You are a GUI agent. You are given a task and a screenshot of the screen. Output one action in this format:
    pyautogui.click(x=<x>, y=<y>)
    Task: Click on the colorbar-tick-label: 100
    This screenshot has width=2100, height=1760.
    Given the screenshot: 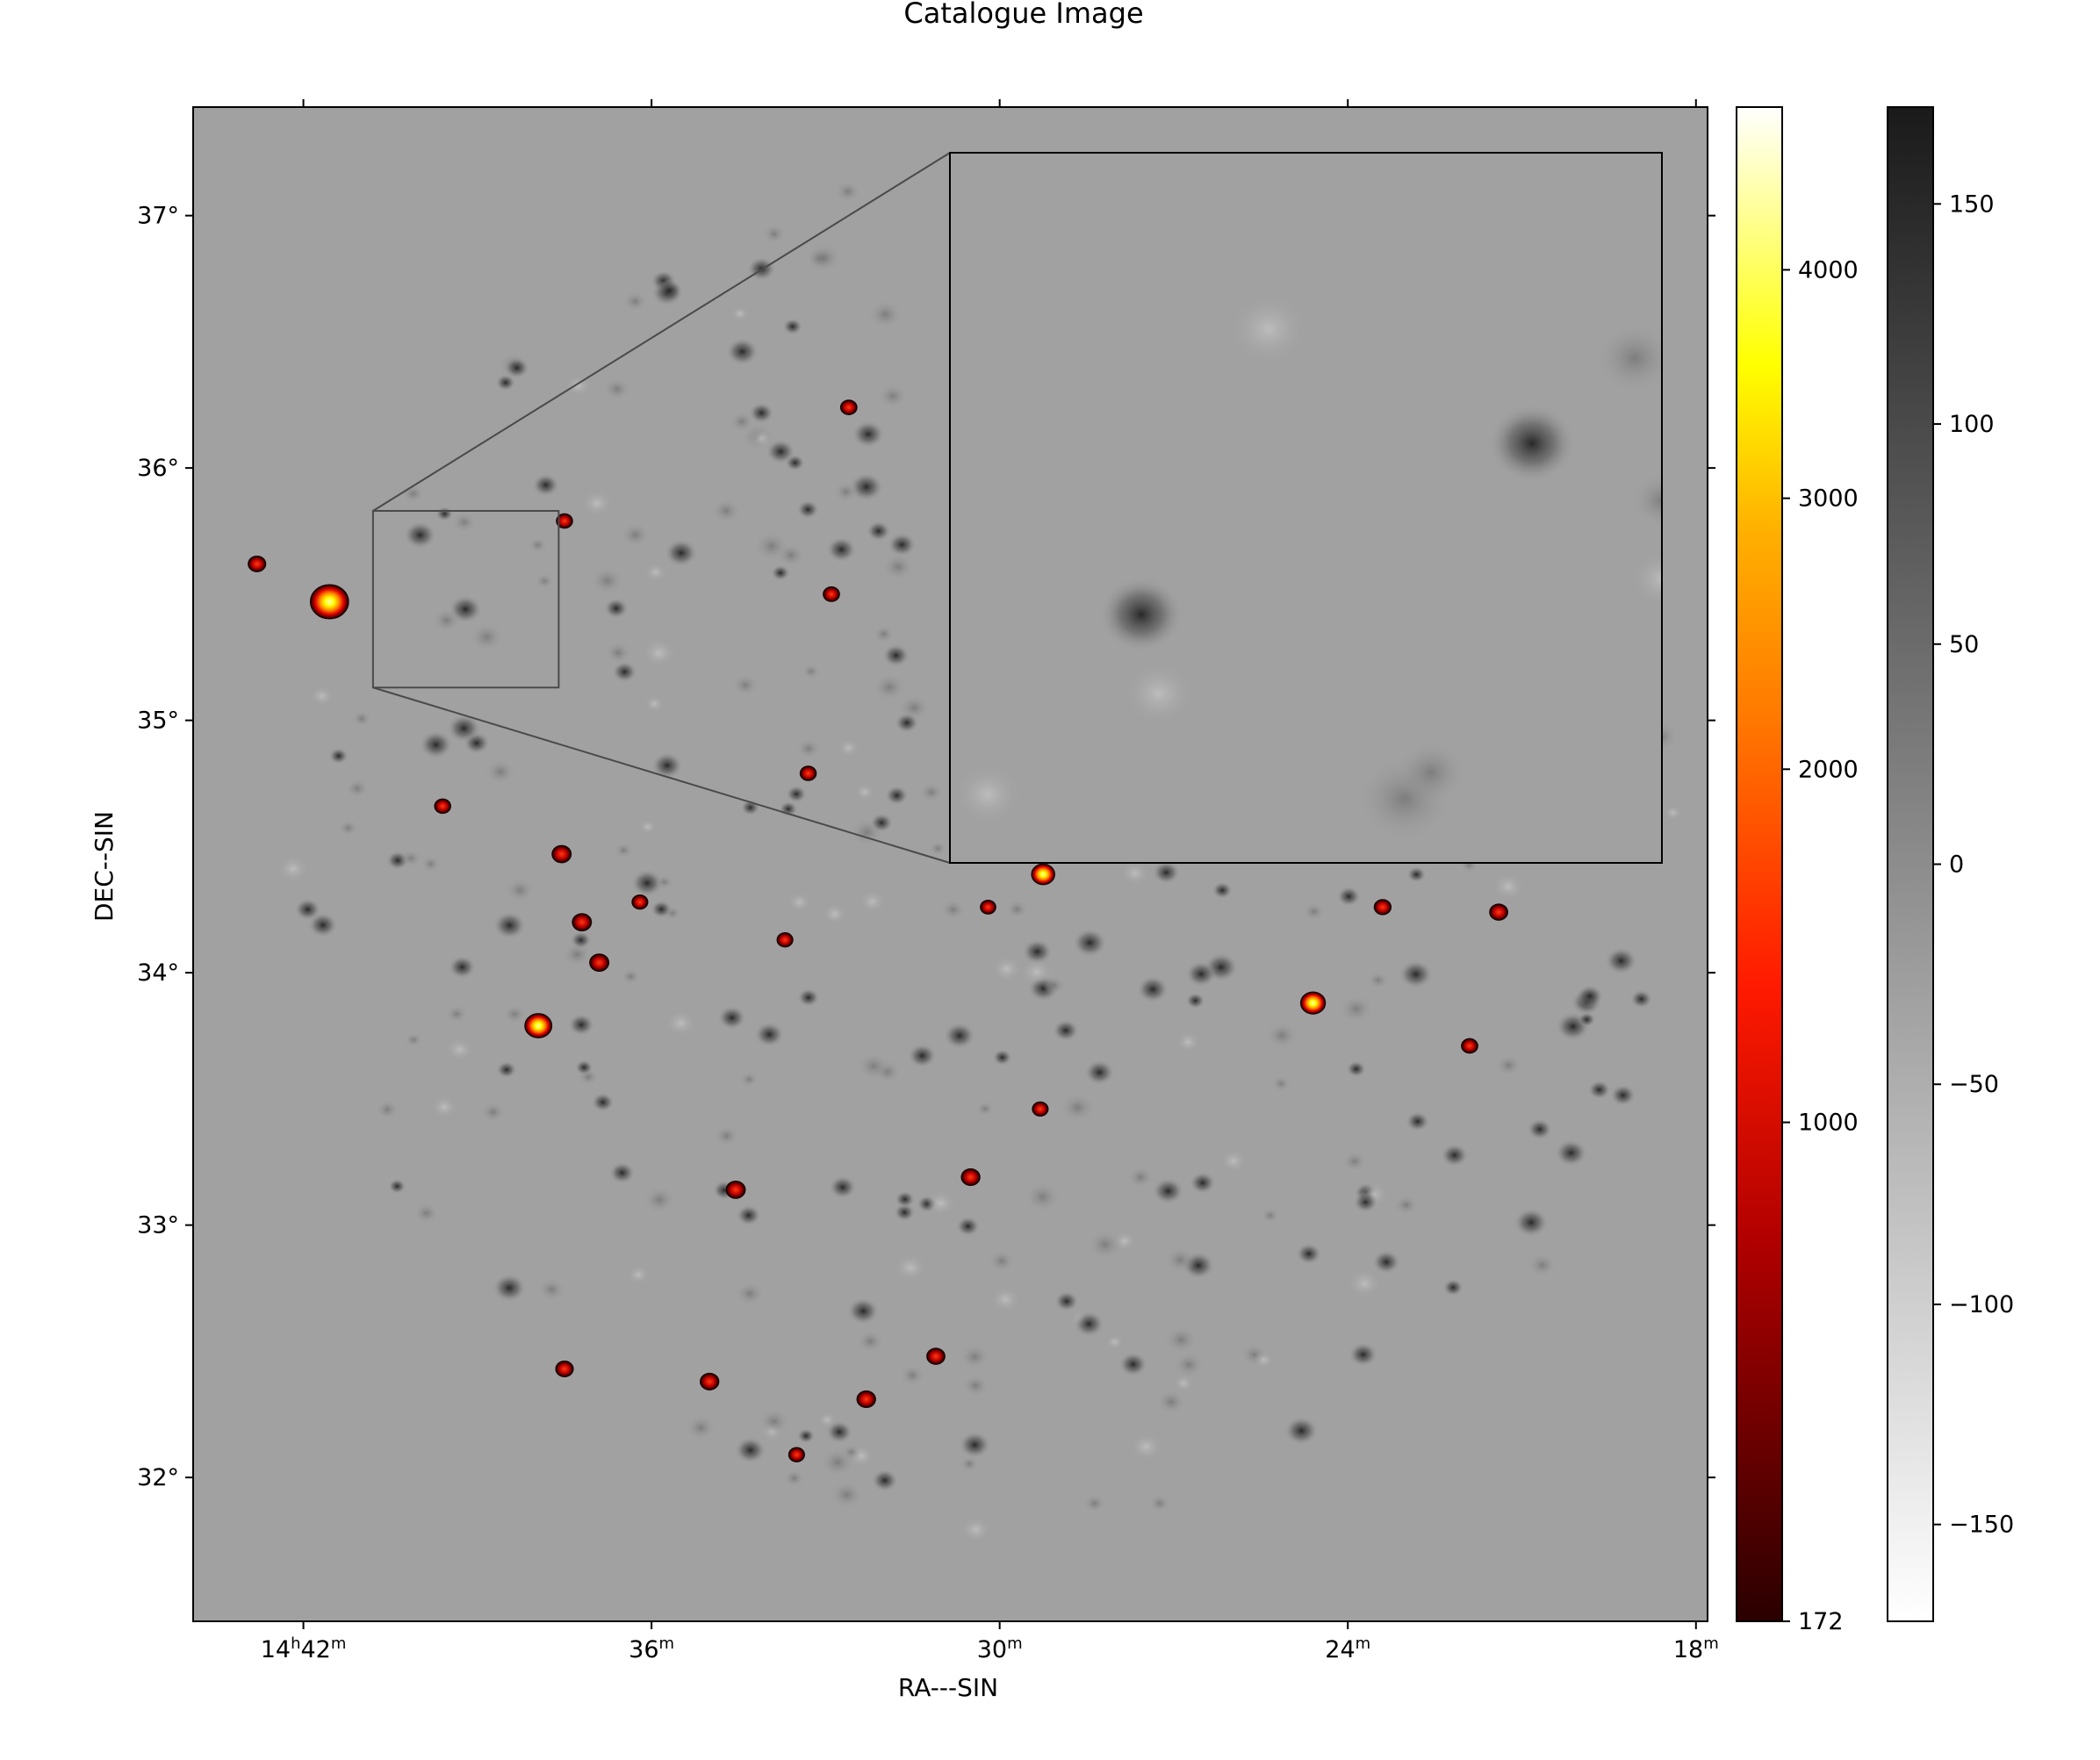 What is the action you would take?
    pyautogui.click(x=1972, y=424)
    